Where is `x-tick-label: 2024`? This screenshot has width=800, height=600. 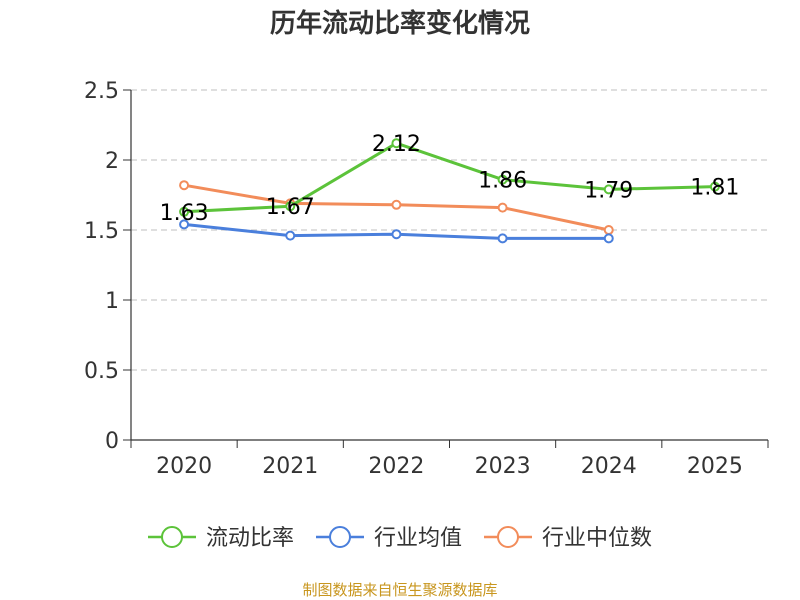
x-tick-label: 2024 is located at coordinates (609, 466).